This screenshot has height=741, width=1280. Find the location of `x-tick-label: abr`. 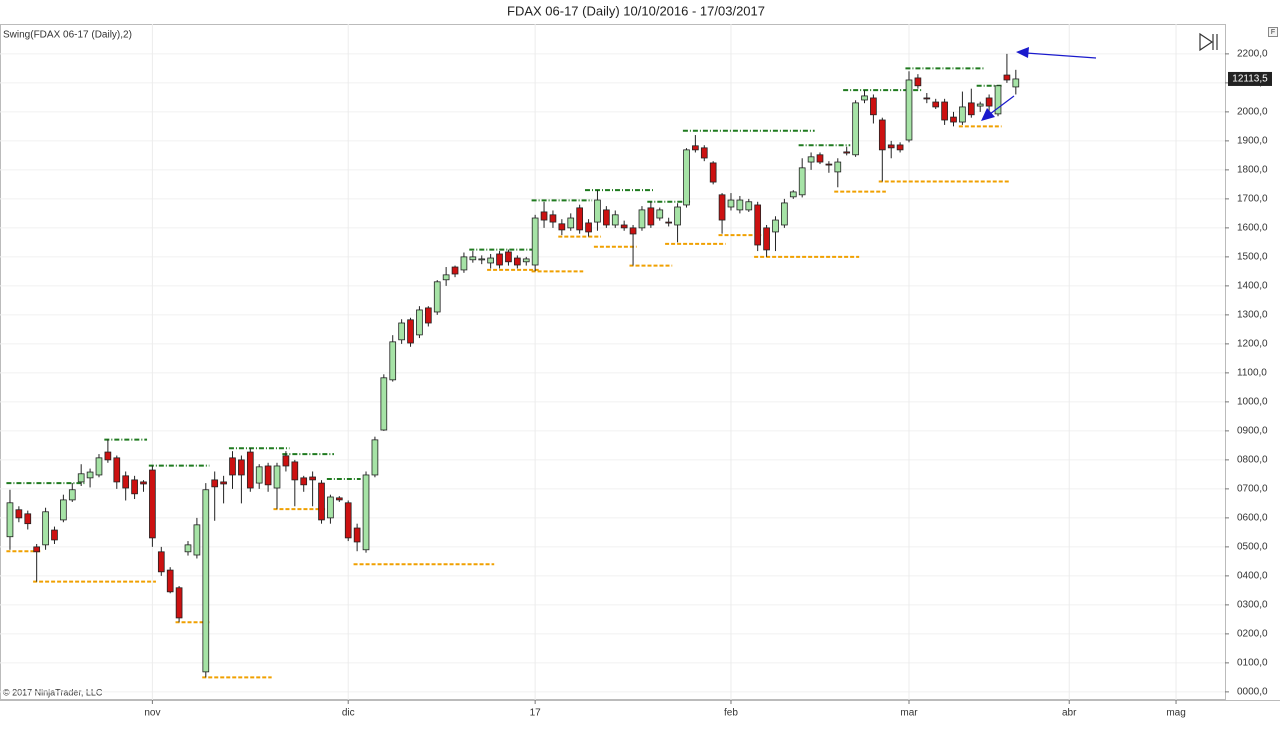

x-tick-label: abr is located at coordinates (1069, 713).